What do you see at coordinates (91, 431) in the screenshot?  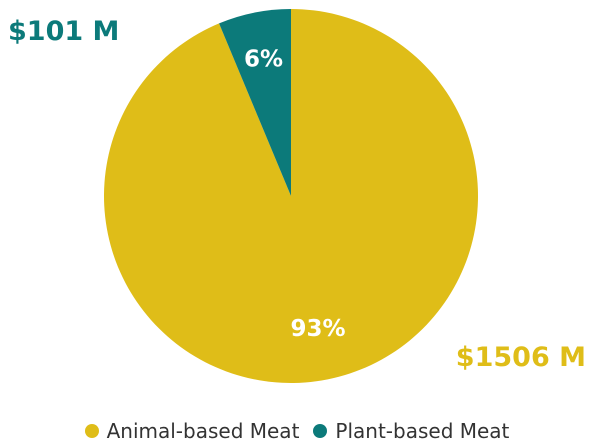 I see `legend-swatch-animal` at bounding box center [91, 431].